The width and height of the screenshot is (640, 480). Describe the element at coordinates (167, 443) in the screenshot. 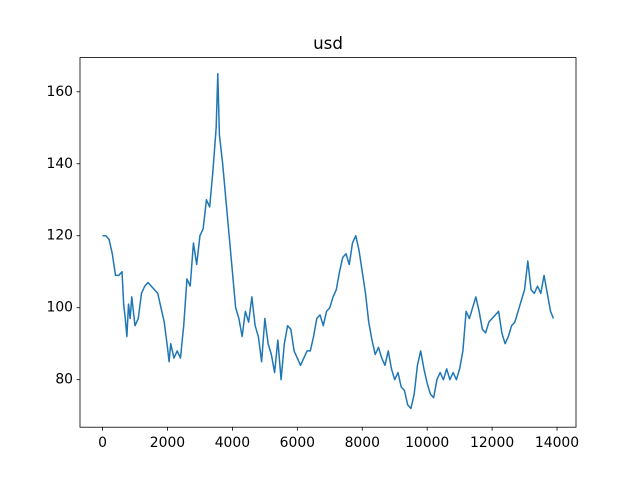

I see `x-tick-label: 2000` at that location.